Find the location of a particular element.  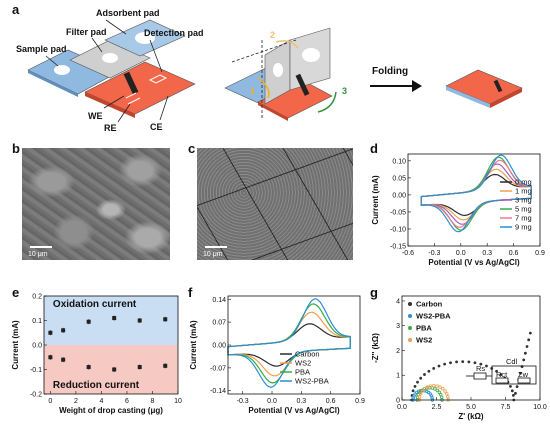

y-tick-label: 1 is located at coordinates (398, 376).